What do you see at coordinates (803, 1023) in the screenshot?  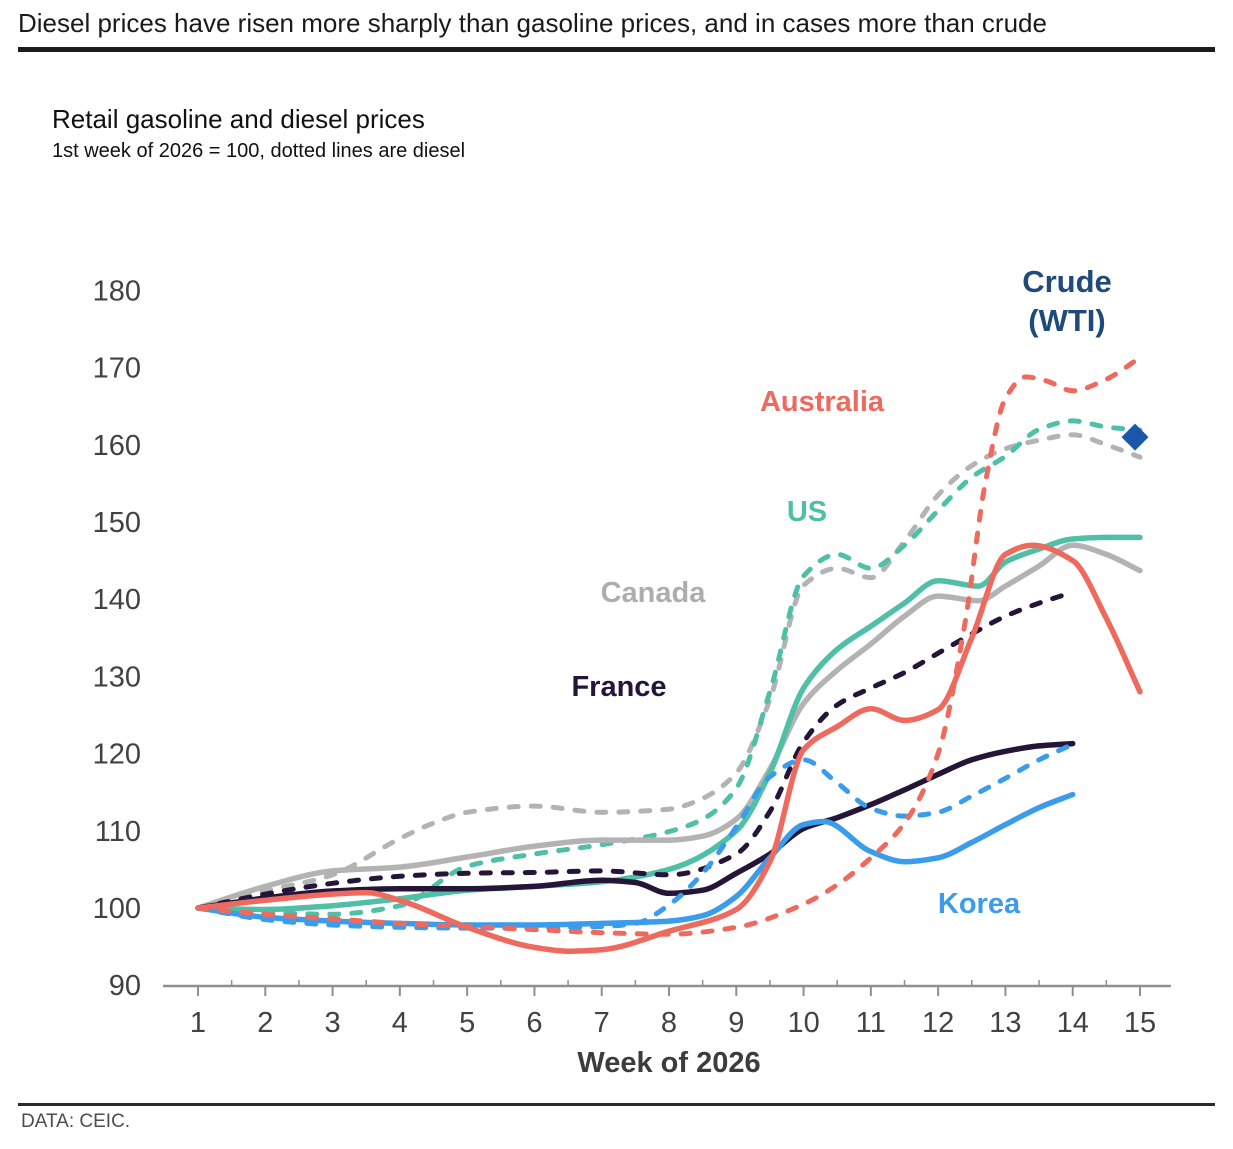 I see `x-tick-label: 10` at bounding box center [803, 1023].